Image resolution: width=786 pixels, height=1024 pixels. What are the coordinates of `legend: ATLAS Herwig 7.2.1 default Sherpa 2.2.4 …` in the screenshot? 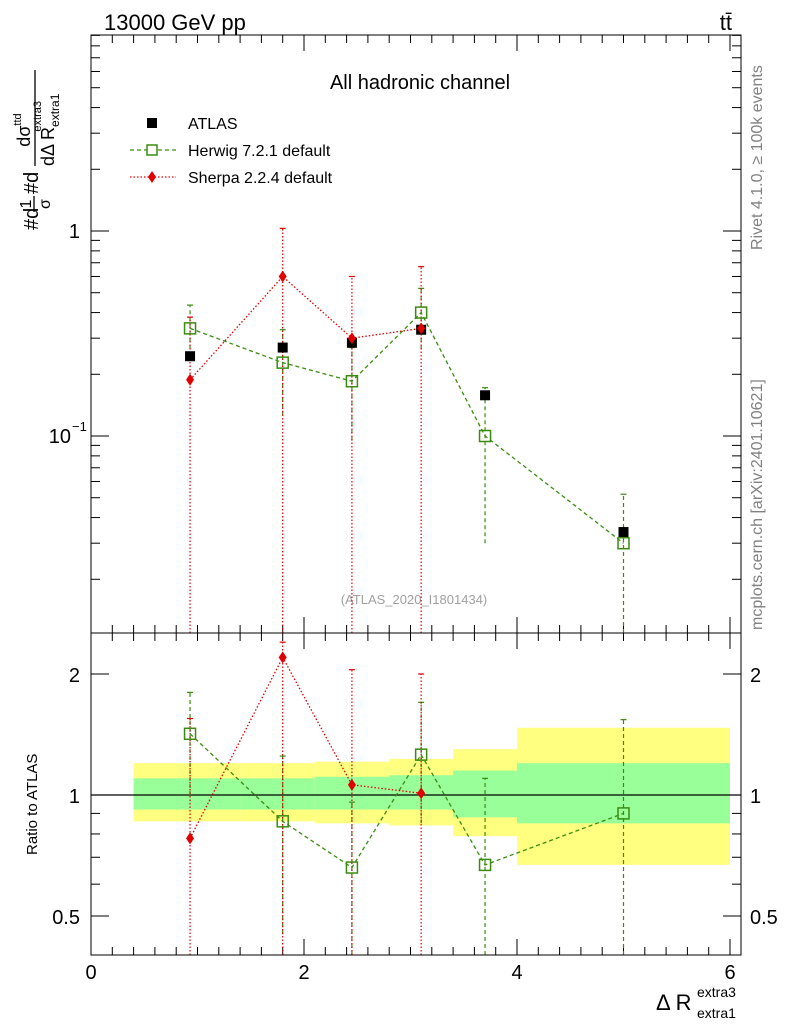 It's located at (231, 151).